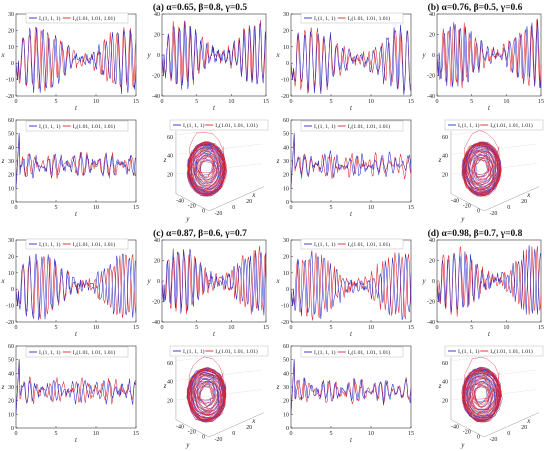 This screenshot has height=451, width=550. I want to click on group-title: (a) α=0.65, β=0.8, γ=0.5, so click(200, 7).